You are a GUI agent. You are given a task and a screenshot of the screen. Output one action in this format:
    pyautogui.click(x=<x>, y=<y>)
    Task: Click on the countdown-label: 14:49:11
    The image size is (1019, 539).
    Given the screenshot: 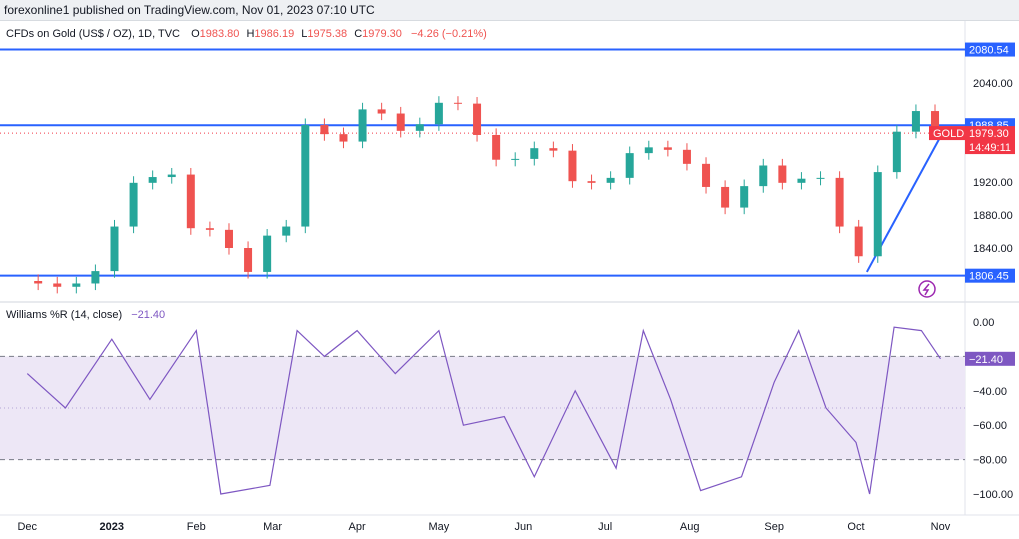 What is the action you would take?
    pyautogui.click(x=990, y=148)
    